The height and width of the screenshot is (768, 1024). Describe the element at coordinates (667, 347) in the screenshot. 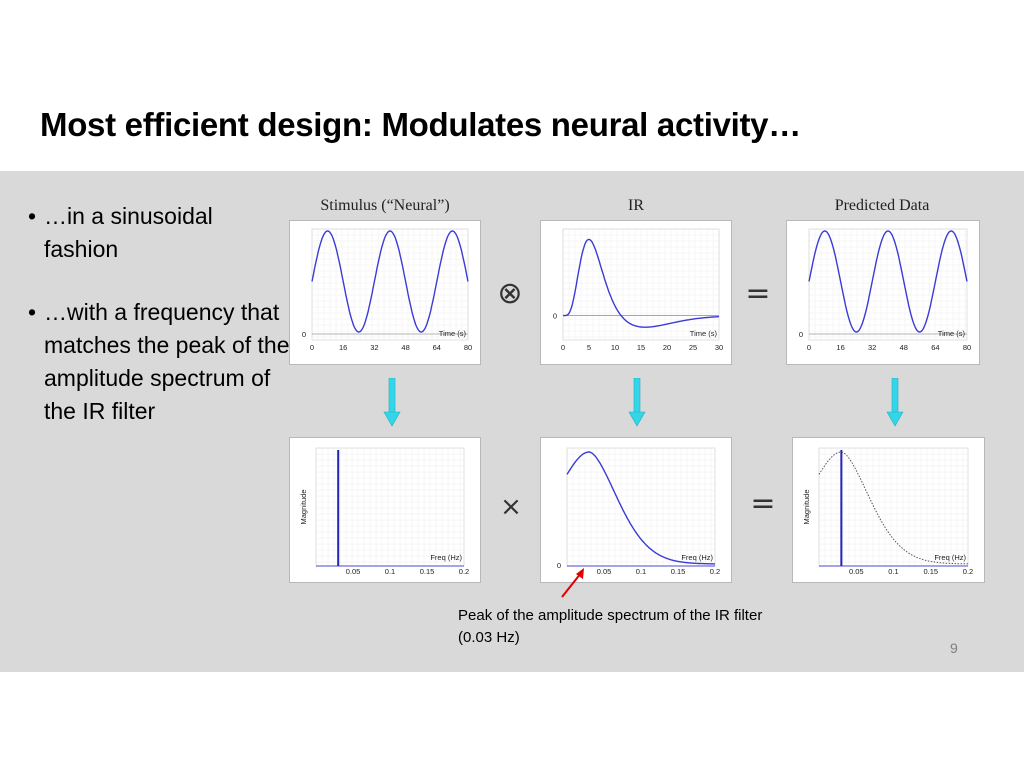

I see `x-tick-label: 20` at that location.